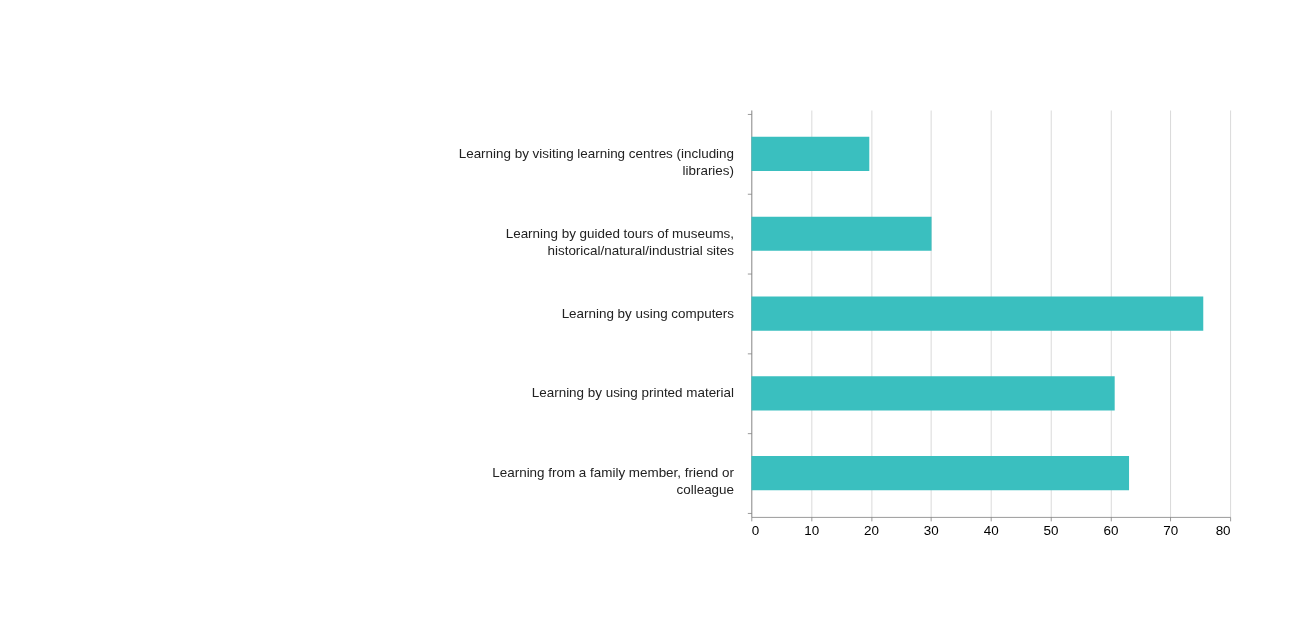 Image resolution: width=1310 pixels, height=637 pixels. I want to click on y-tick-label: Learning by guided tours of museums, historical/natural/industrial sites, so click(620, 242).